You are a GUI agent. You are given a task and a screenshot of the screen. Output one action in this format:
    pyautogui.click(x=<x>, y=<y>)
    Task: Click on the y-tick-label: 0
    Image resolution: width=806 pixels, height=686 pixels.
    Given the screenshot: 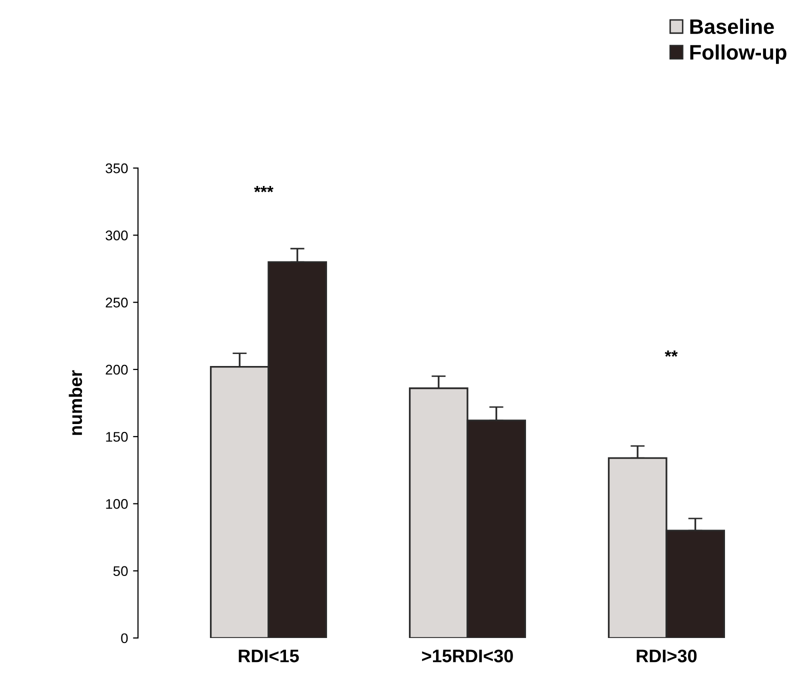 What is the action you would take?
    pyautogui.click(x=124, y=638)
    